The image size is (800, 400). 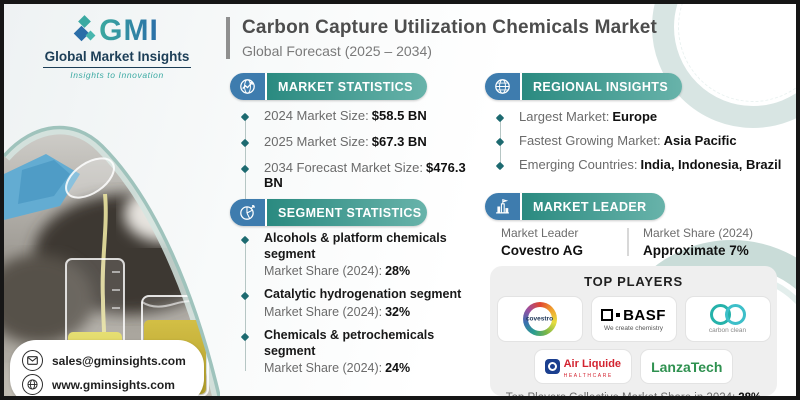 What do you see at coordinates (113, 384) in the screenshot?
I see `contact-website-text: www.gminsights.com` at bounding box center [113, 384].